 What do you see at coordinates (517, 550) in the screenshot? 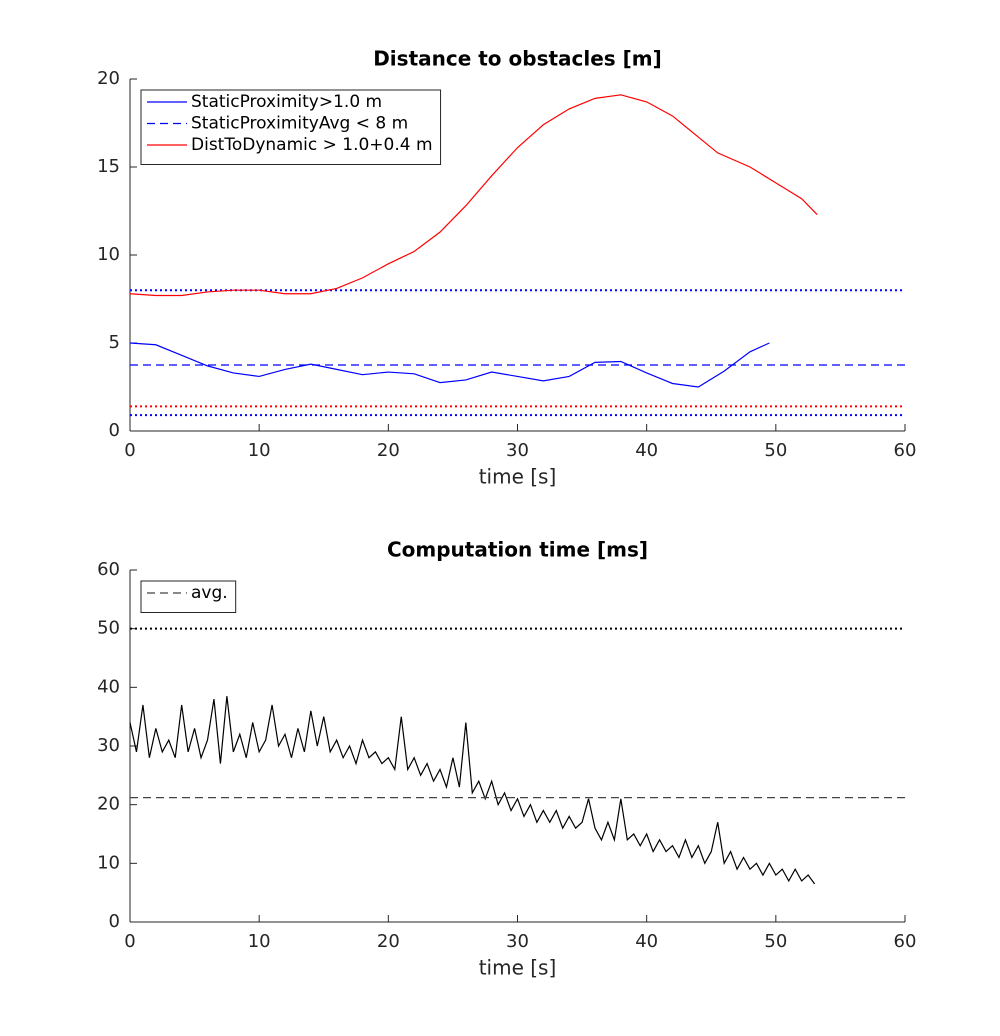
I see `chart-title: Computation time [ms]` at bounding box center [517, 550].